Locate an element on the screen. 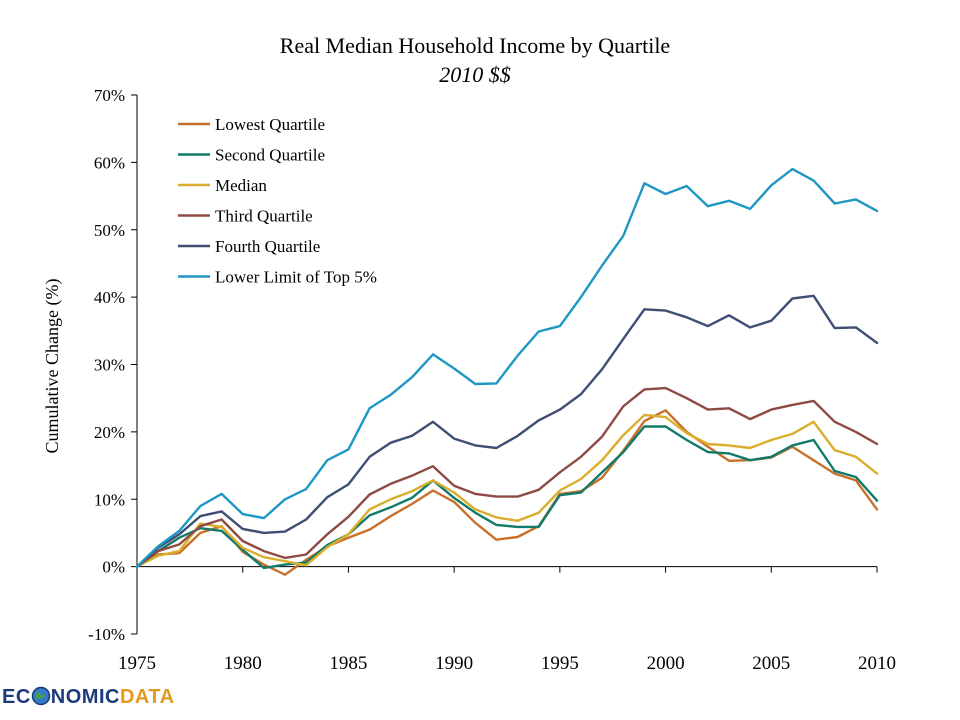  chart-subtitle: 2010 $$ is located at coordinates (475, 74).